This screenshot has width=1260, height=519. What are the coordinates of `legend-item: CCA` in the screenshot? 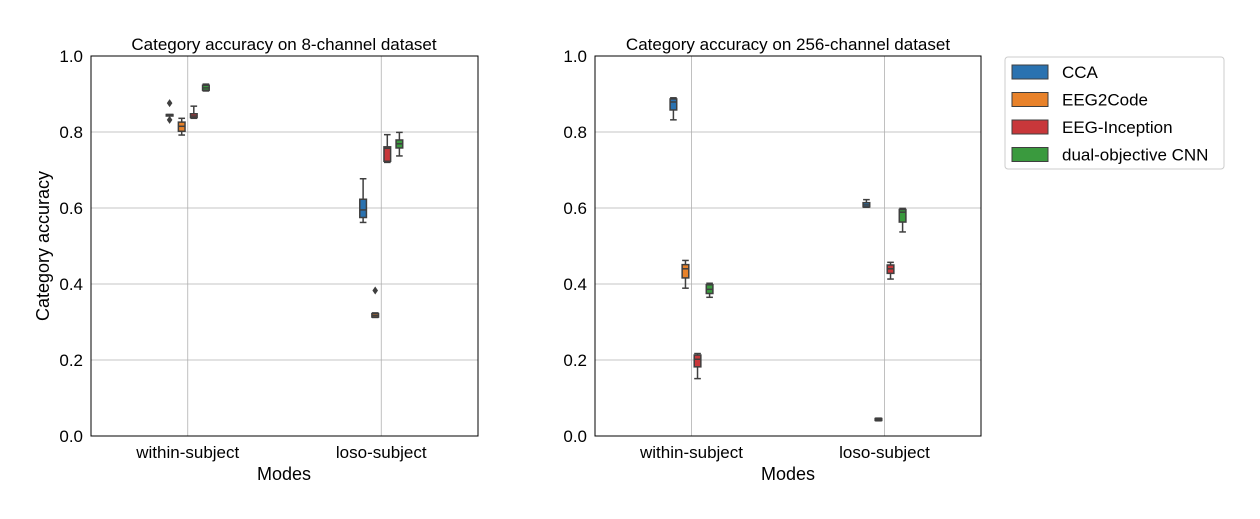 It's located at (1055, 72).